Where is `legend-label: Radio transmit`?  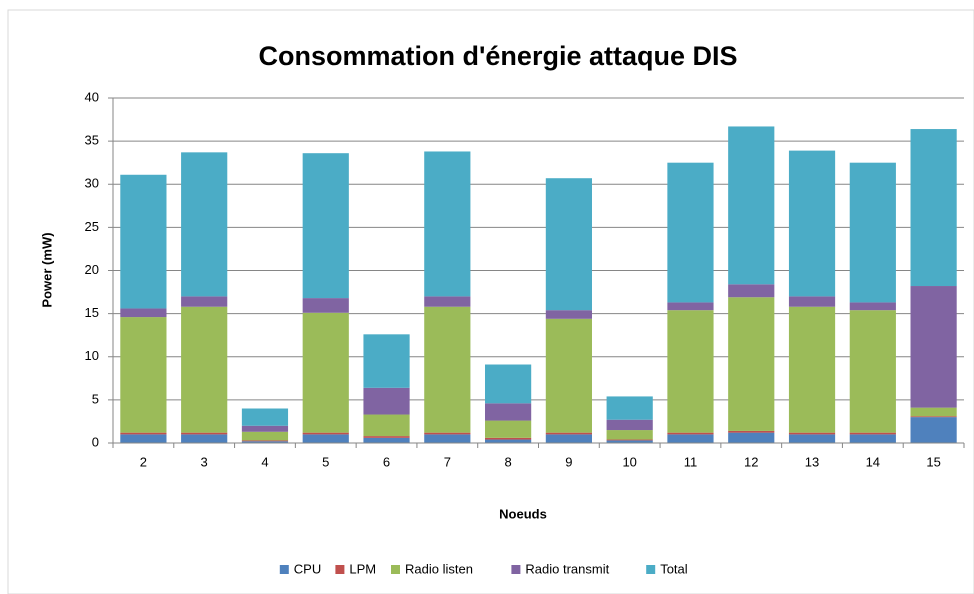
legend-label: Radio transmit is located at coordinates (567, 568).